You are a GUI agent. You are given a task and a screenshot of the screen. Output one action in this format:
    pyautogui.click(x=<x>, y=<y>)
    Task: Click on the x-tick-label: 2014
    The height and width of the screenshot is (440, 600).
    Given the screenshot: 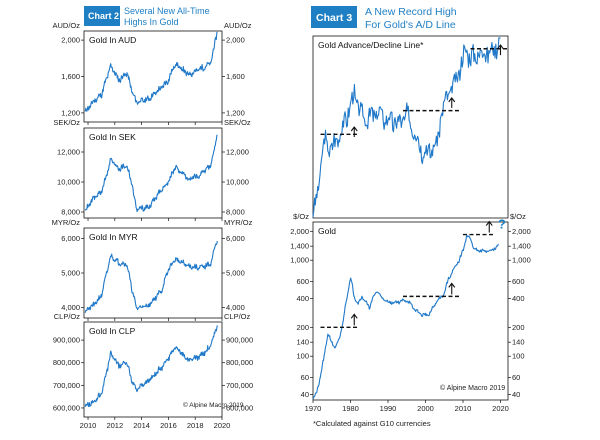 What is the action you would take?
    pyautogui.click(x=141, y=425)
    